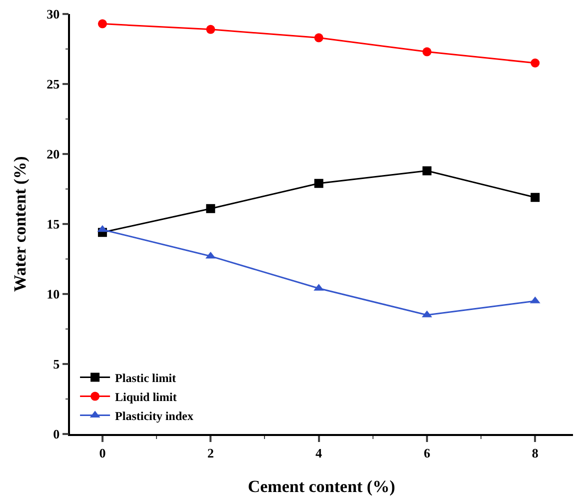 This screenshot has width=581, height=496. Describe the element at coordinates (53, 224) in the screenshot. I see `y-tick-label: 15` at that location.